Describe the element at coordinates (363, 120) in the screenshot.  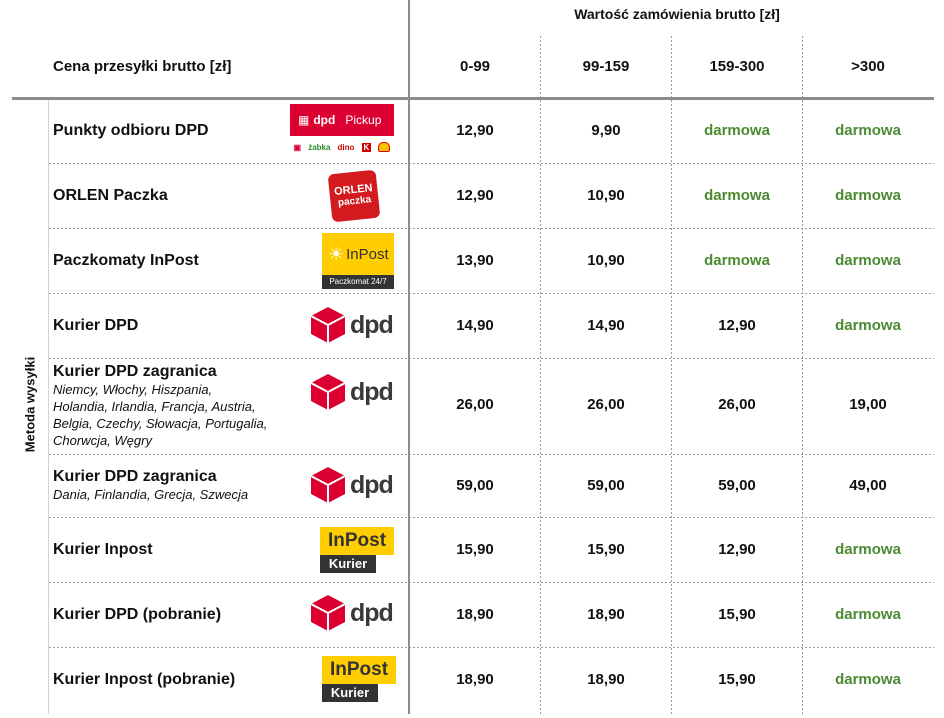
I see `logo-text: Pickup` at that location.